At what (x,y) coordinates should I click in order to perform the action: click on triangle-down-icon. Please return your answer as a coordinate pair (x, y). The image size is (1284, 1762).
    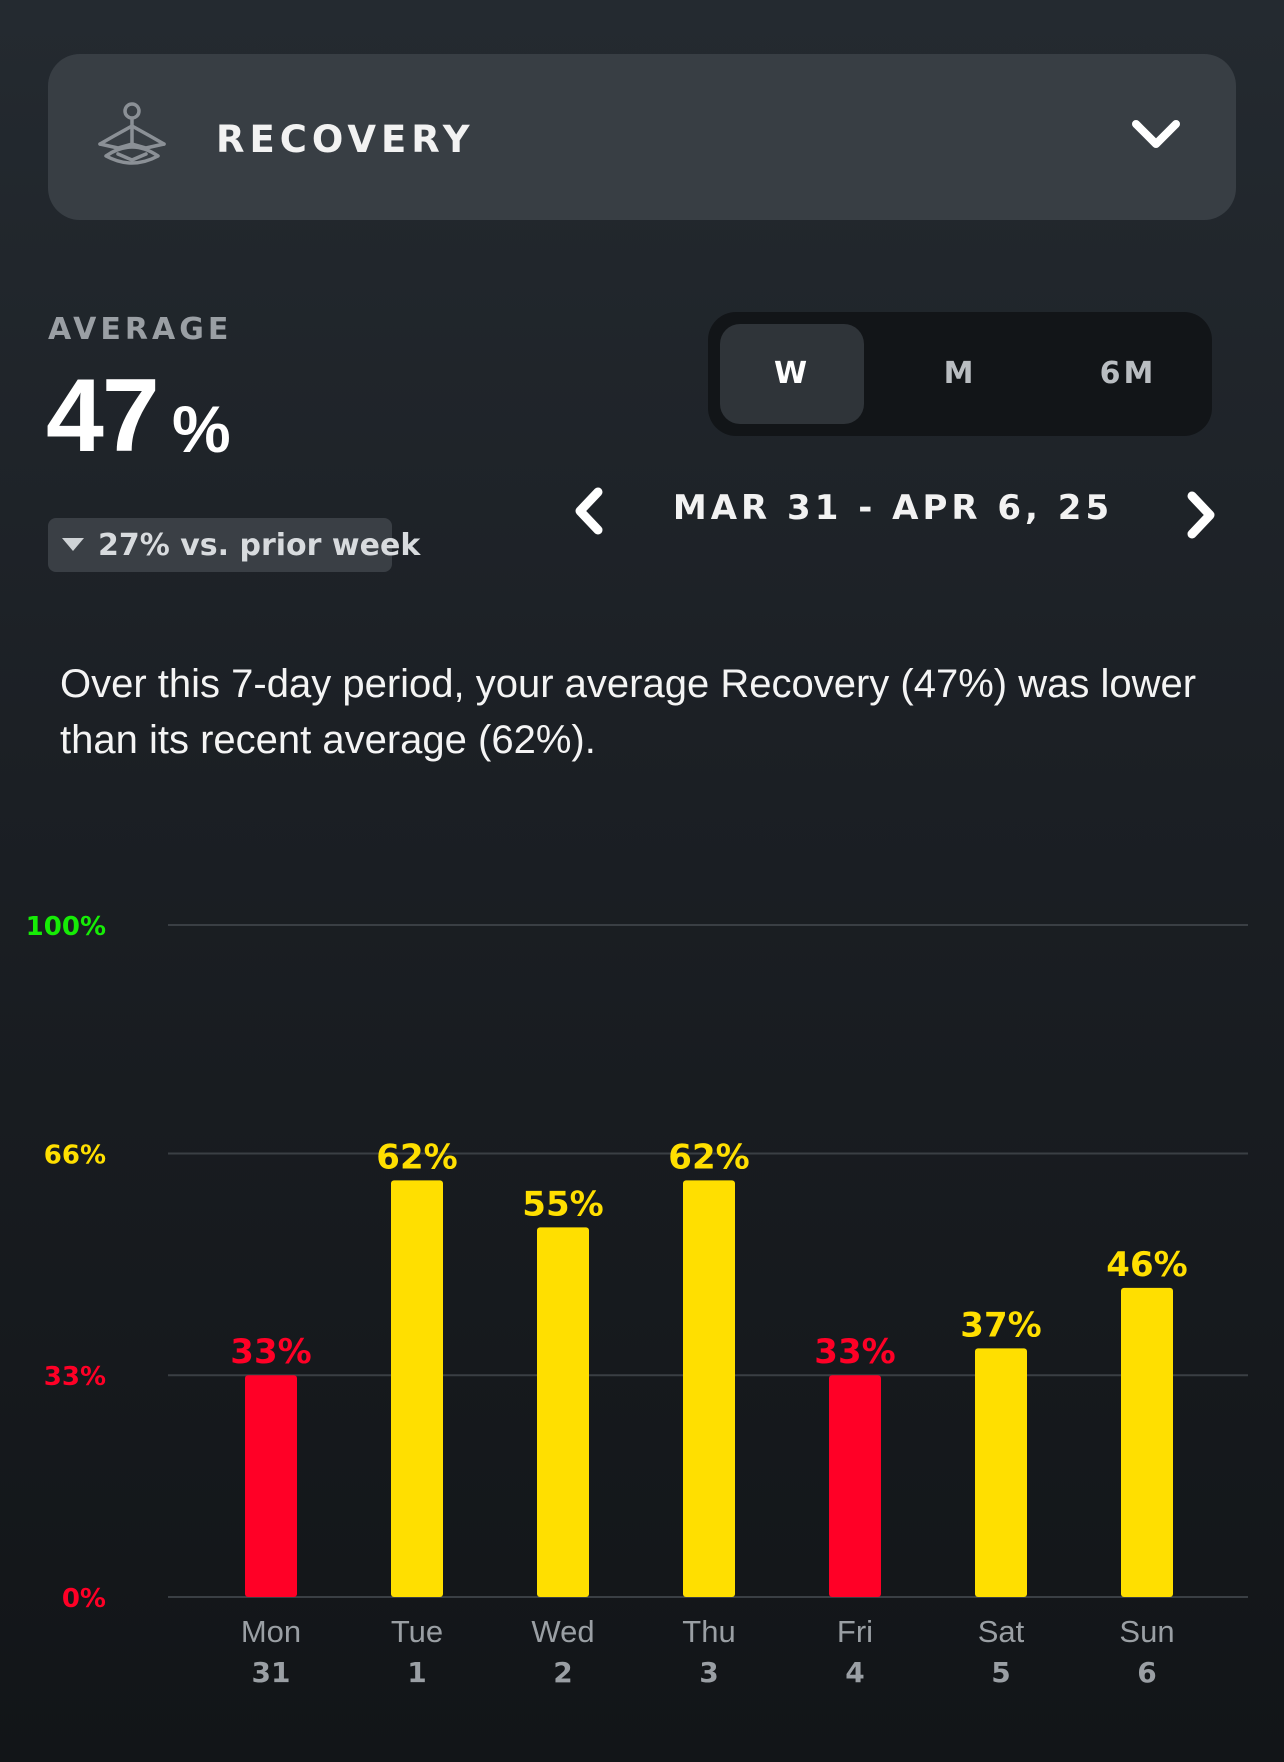
    Looking at the image, I should click on (73, 544).